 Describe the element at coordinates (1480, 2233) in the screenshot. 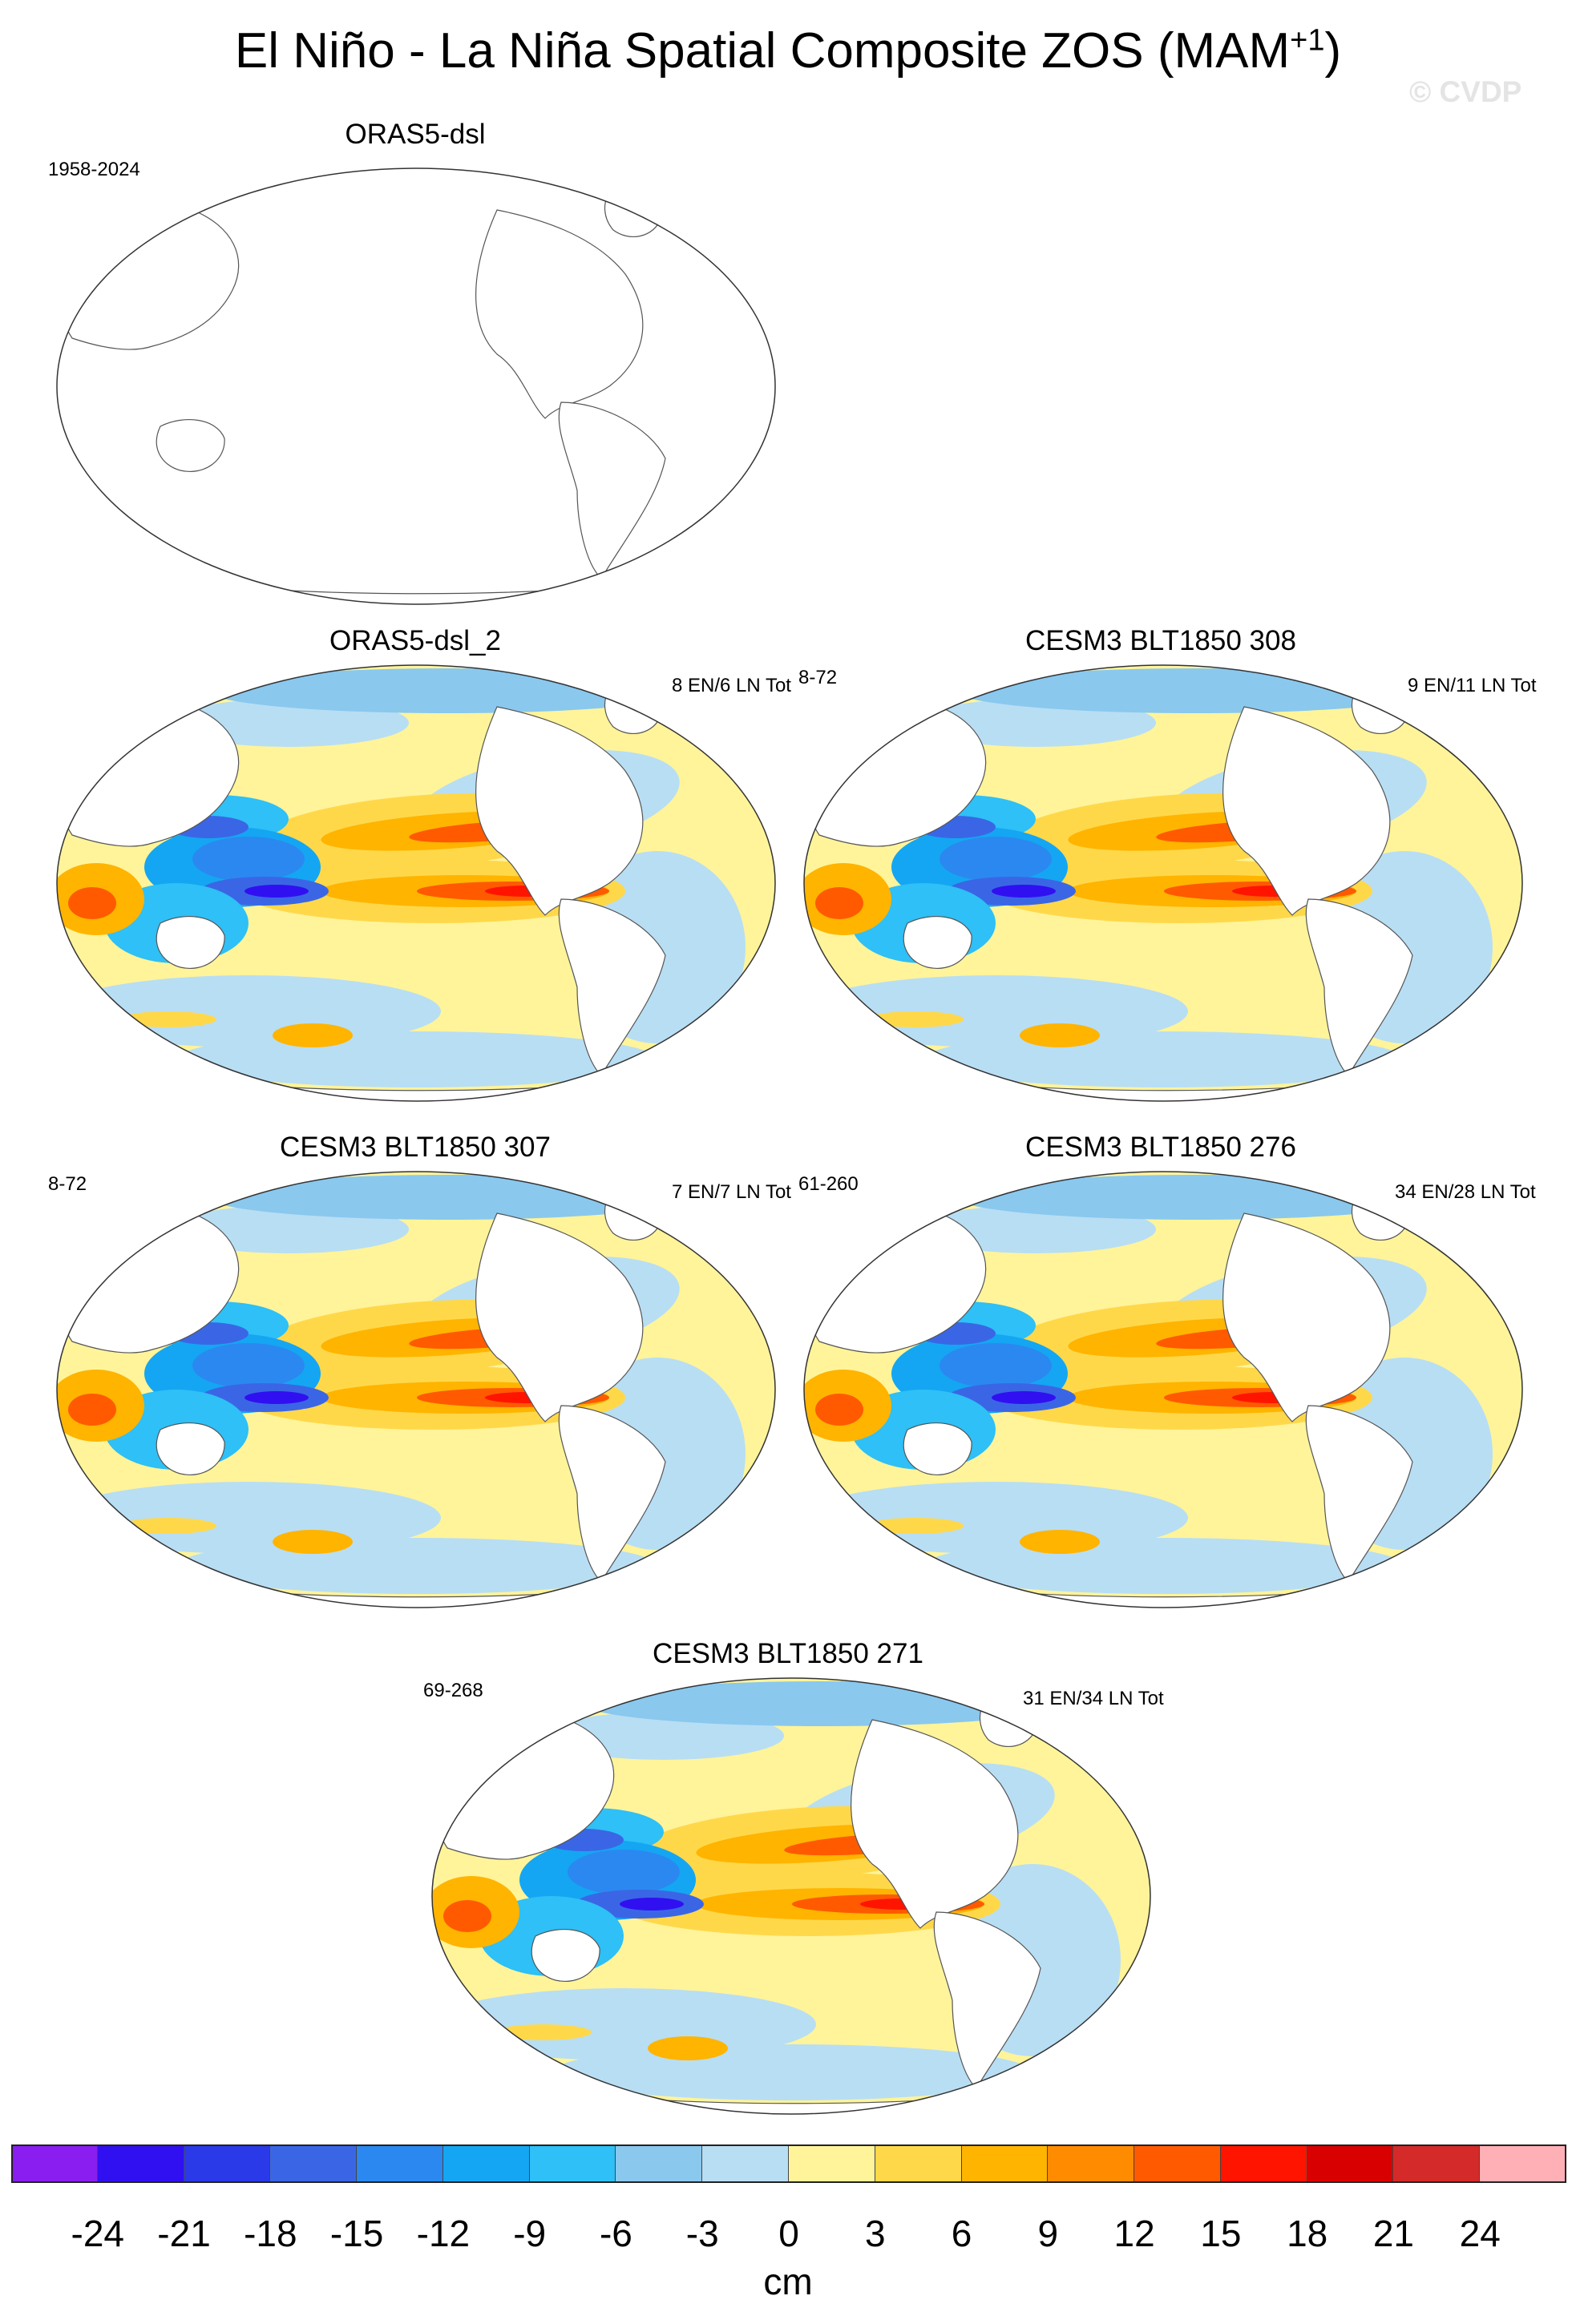

I see `colorbar-tick-label: 24` at that location.